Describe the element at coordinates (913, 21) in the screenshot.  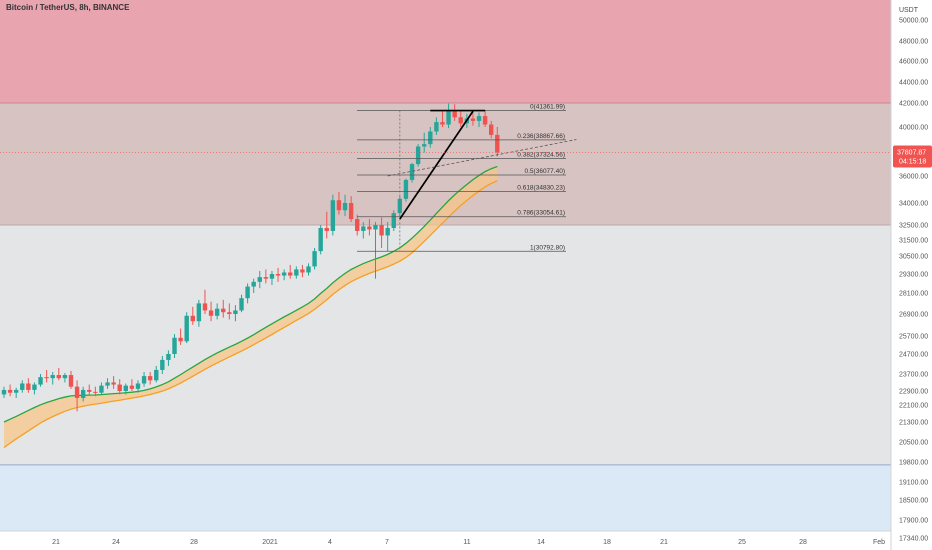
I see `y-tick-label: 50000.00` at that location.